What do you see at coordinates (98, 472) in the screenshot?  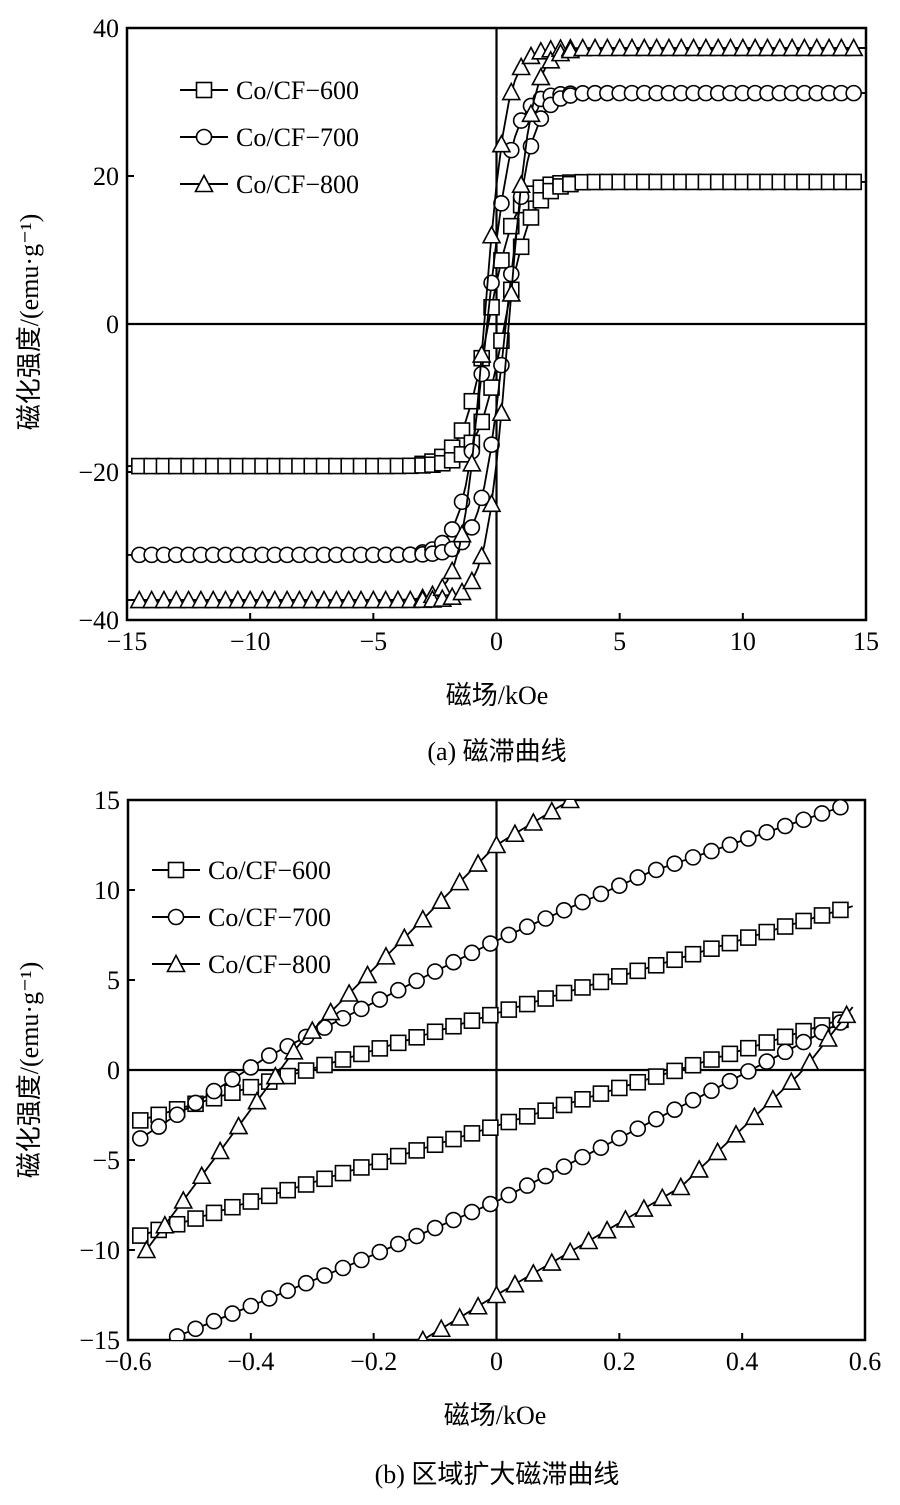 I see `panel-a-ytick-label: −20` at bounding box center [98, 472].